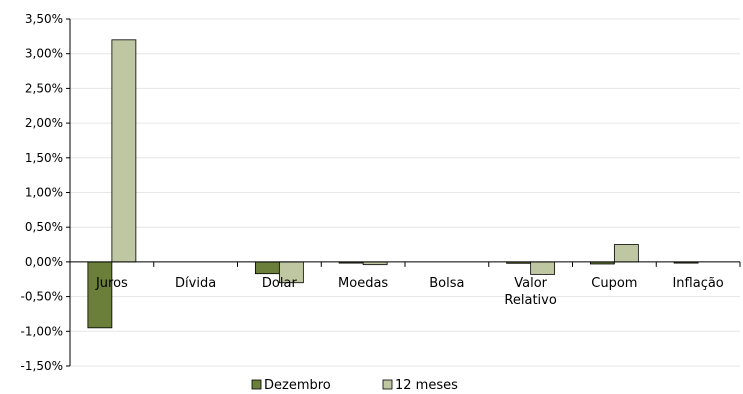 The image size is (743, 394). What do you see at coordinates (44, 227) in the screenshot?
I see `y-tick-label: 0,50%` at bounding box center [44, 227].